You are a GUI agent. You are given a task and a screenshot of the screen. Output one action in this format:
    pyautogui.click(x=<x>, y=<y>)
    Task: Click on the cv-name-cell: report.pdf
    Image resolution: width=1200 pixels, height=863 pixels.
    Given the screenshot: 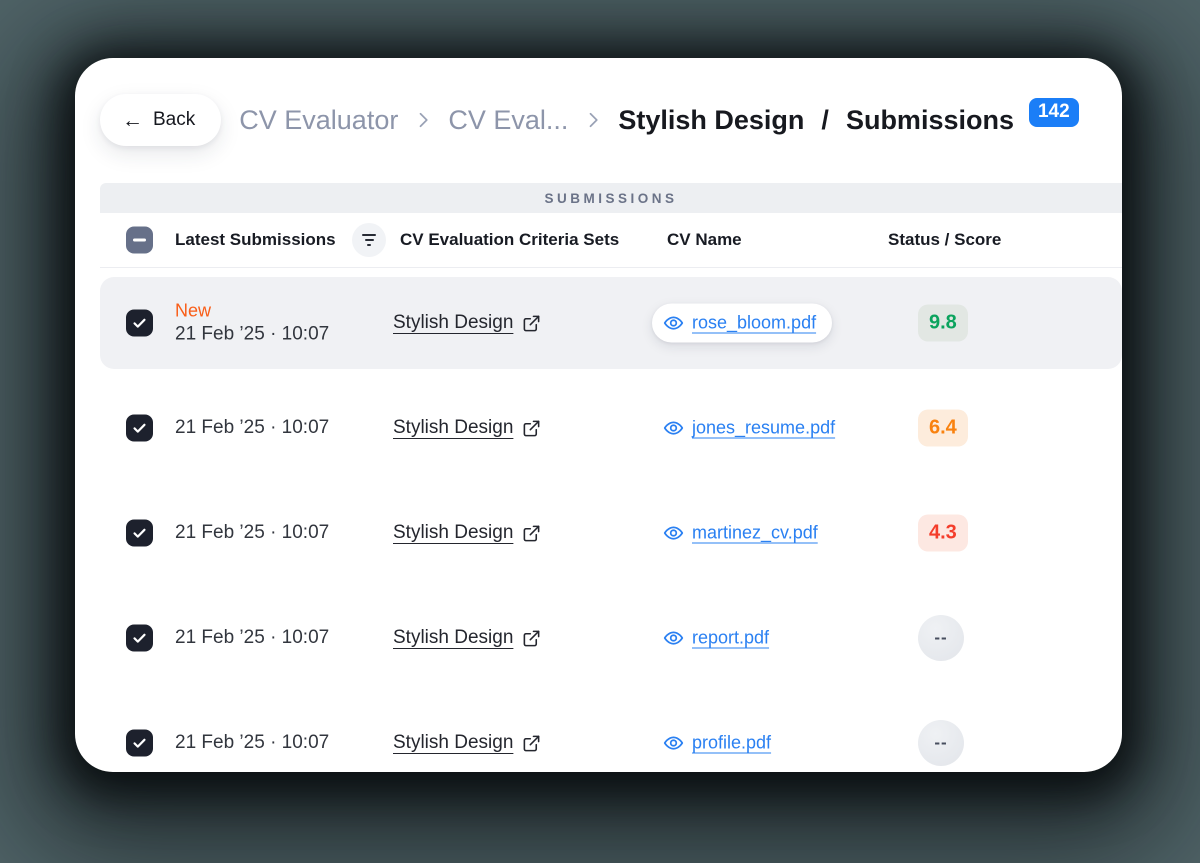 What is the action you would take?
    pyautogui.click(x=719, y=638)
    